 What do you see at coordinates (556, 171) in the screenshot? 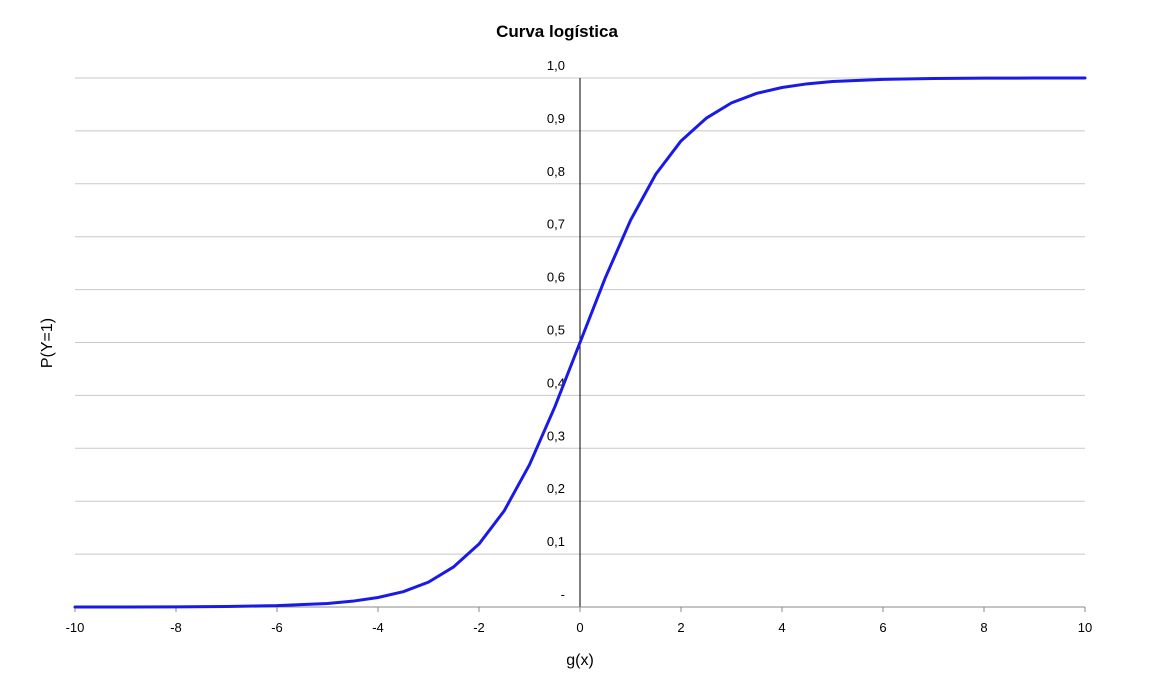
I see `y-tick-label: 0,8` at bounding box center [556, 171].